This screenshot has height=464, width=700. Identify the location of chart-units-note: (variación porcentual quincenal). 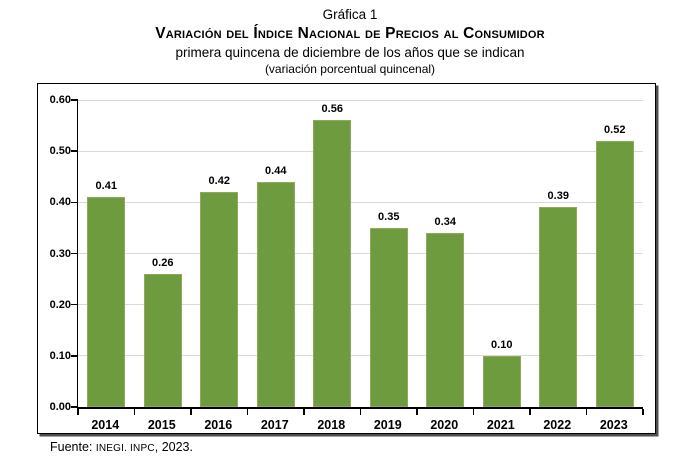
(350, 69).